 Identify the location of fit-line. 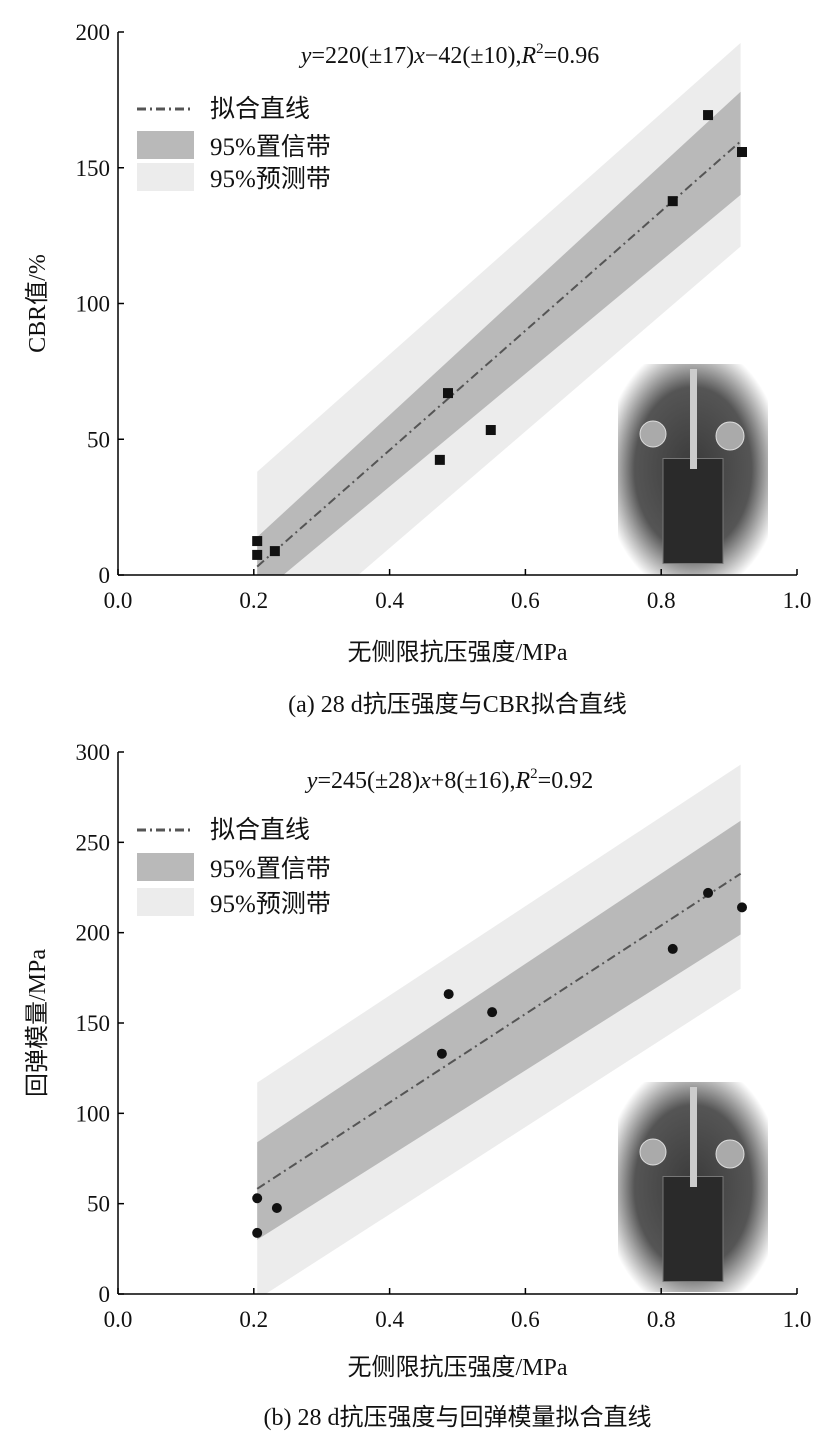
(499, 1031).